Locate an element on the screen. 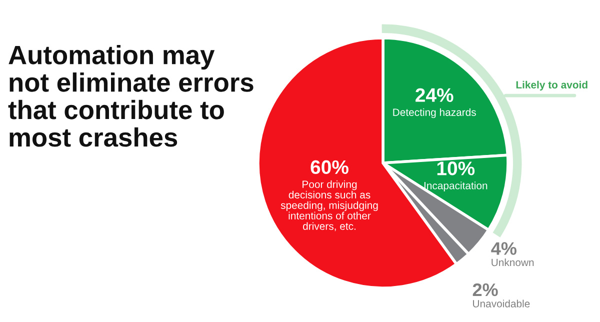  data-label: 60% is located at coordinates (329, 167).